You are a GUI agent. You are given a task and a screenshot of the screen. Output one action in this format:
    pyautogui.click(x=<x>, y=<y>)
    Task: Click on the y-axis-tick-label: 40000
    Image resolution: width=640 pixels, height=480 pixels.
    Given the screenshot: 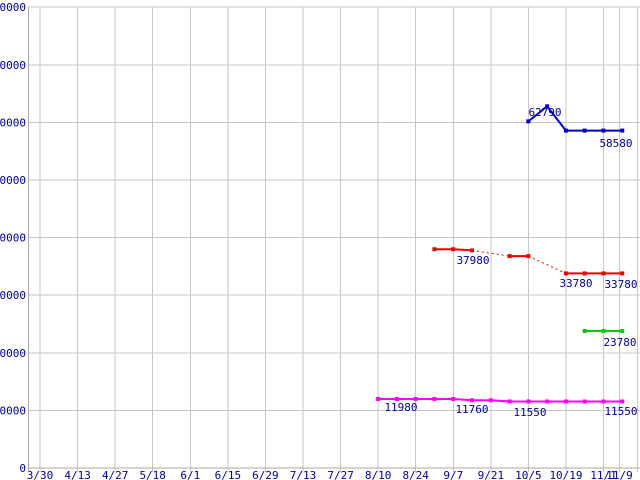 What is the action you would take?
    pyautogui.click(x=13, y=238)
    